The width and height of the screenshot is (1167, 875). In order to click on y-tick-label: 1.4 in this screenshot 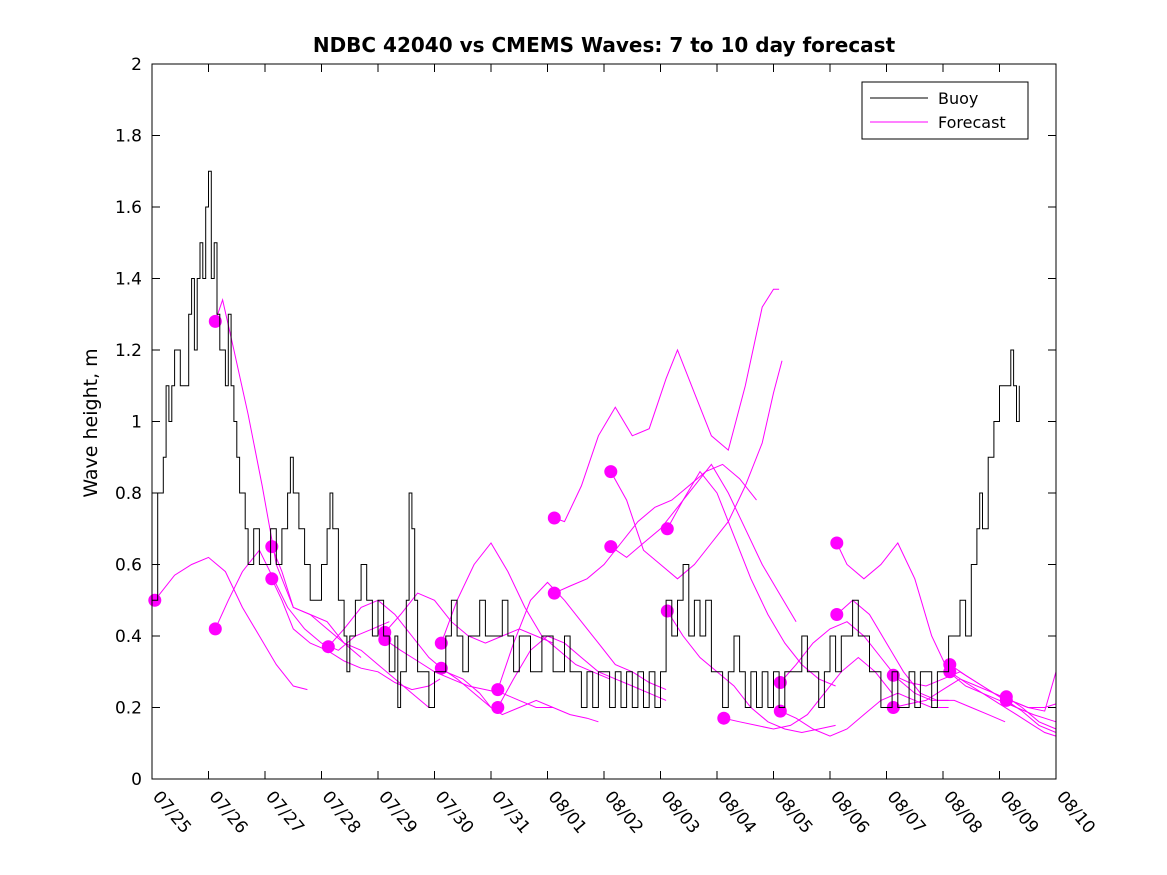, I will do `click(128, 280)`.